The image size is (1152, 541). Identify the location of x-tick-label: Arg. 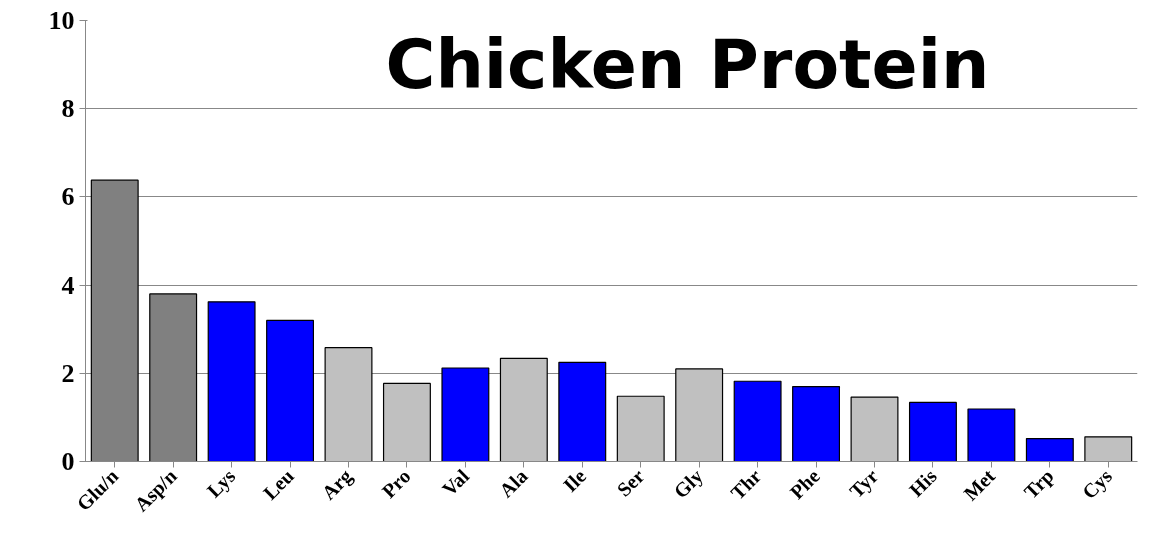
(337, 484).